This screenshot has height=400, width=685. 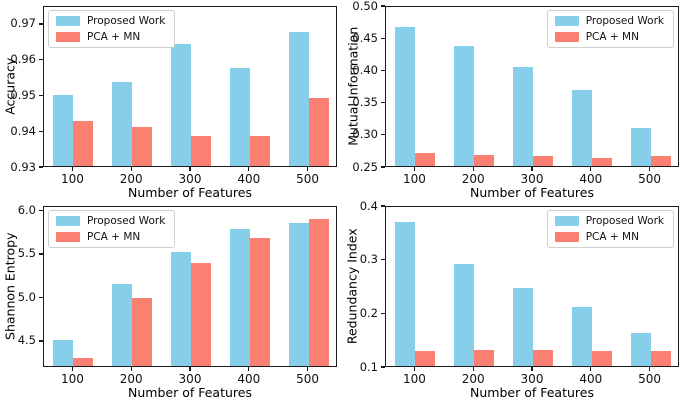 What do you see at coordinates (365, 102) in the screenshot?
I see `y-tick-label: 0.35` at bounding box center [365, 102].